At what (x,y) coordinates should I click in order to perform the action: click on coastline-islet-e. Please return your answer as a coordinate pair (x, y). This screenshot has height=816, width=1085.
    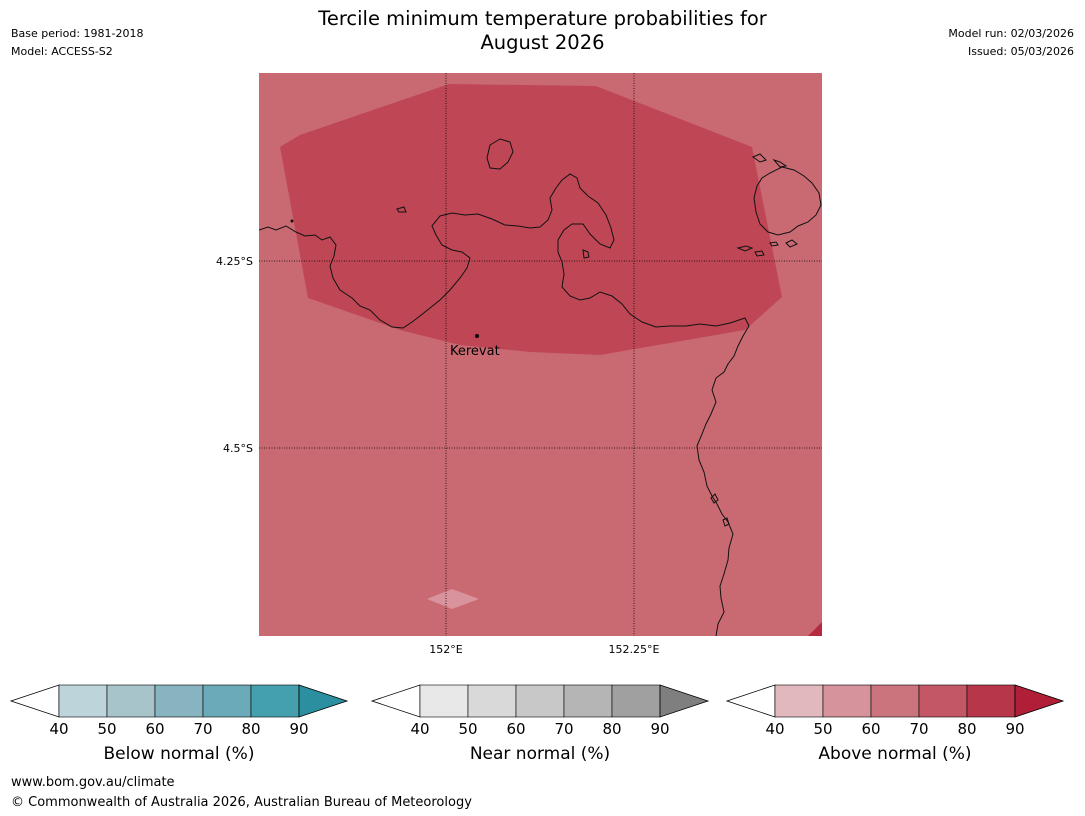
    Looking at the image, I should click on (759, 158).